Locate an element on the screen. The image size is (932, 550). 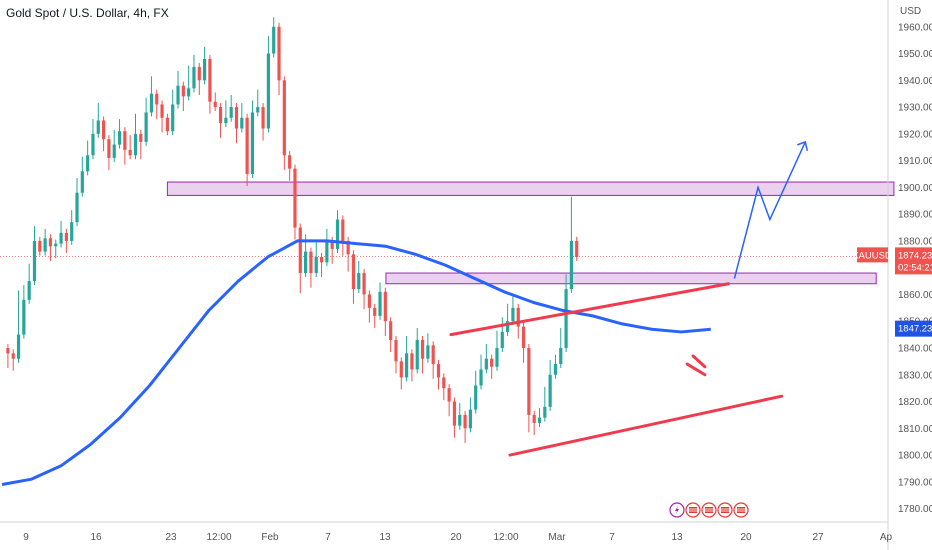
trendline is located at coordinates (590, 309).